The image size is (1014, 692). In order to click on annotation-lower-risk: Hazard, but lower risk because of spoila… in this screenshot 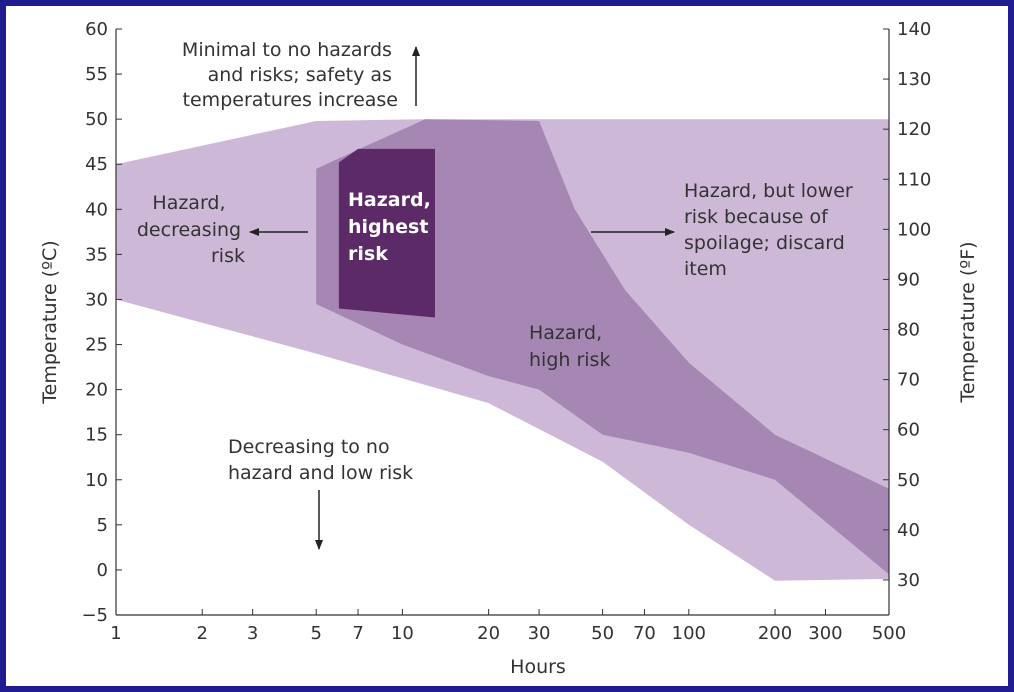, I will do `click(771, 230)`.